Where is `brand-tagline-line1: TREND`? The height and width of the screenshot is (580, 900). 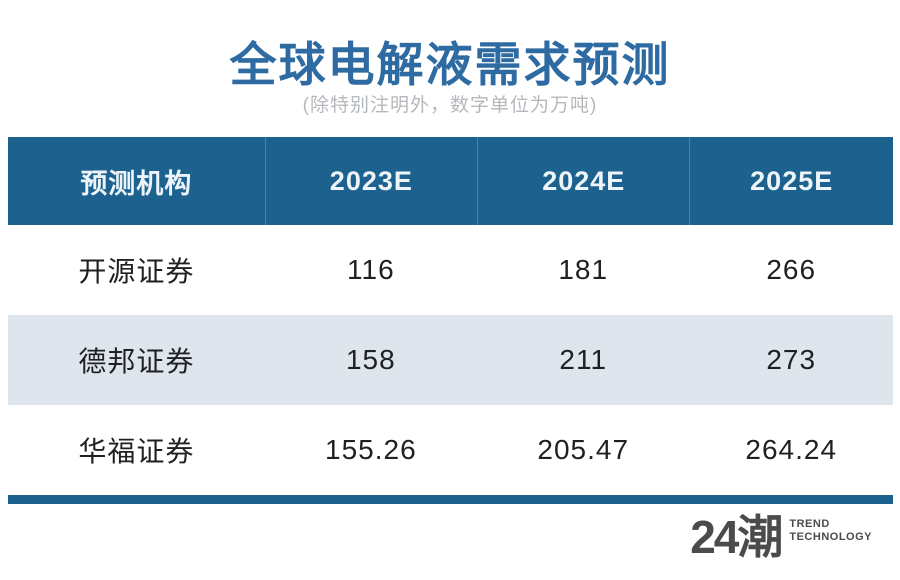
brand-tagline-line1: TREND is located at coordinates (809, 524).